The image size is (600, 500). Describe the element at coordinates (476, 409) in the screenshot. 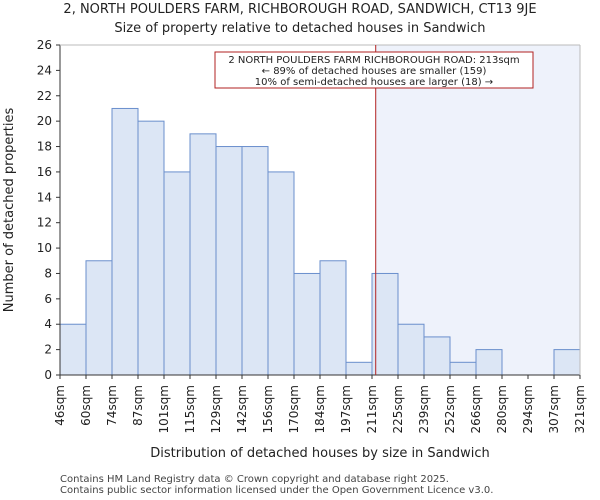

I see `x-tick-label: 266sqm` at that location.